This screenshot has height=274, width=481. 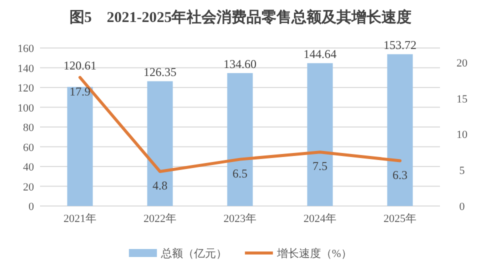 I want to click on y2-tick-label: 0, so click(x=462, y=207).